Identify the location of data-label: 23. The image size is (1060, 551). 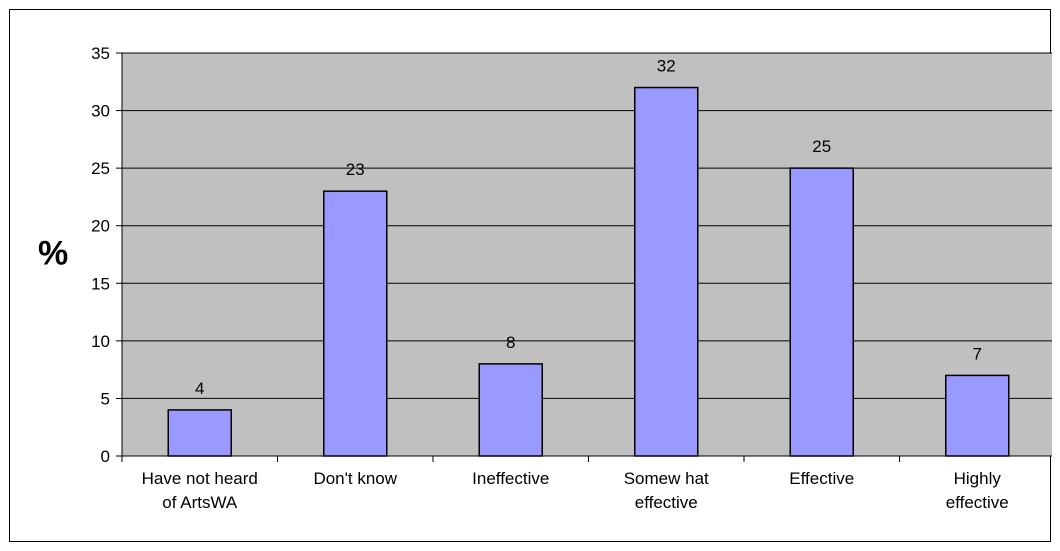
(355, 169).